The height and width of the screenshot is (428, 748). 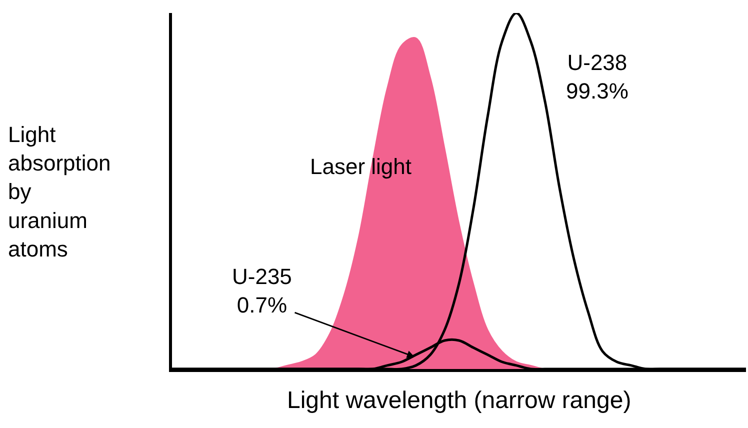 What do you see at coordinates (59, 192) in the screenshot?
I see `y-axis-title: Light absorption by uranium atoms` at bounding box center [59, 192].